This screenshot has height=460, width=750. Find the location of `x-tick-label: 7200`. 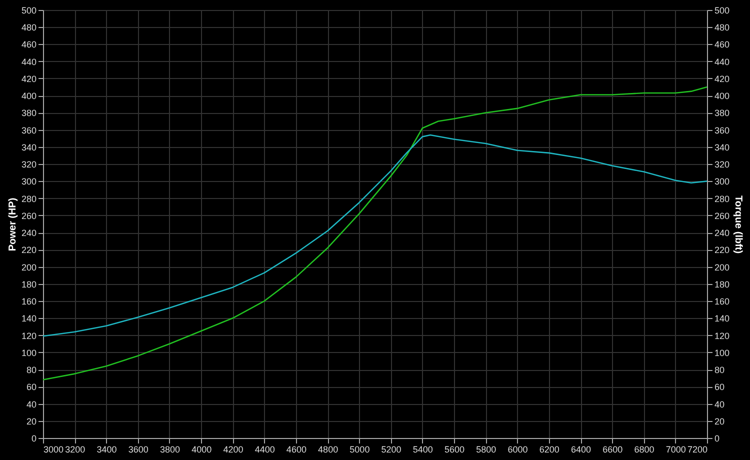

x-tick-label: 7200 is located at coordinates (697, 449).